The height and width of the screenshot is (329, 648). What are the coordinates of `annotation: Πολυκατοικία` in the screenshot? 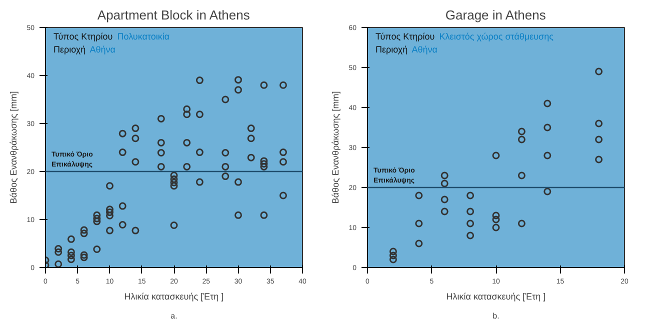 It's located at (143, 37).